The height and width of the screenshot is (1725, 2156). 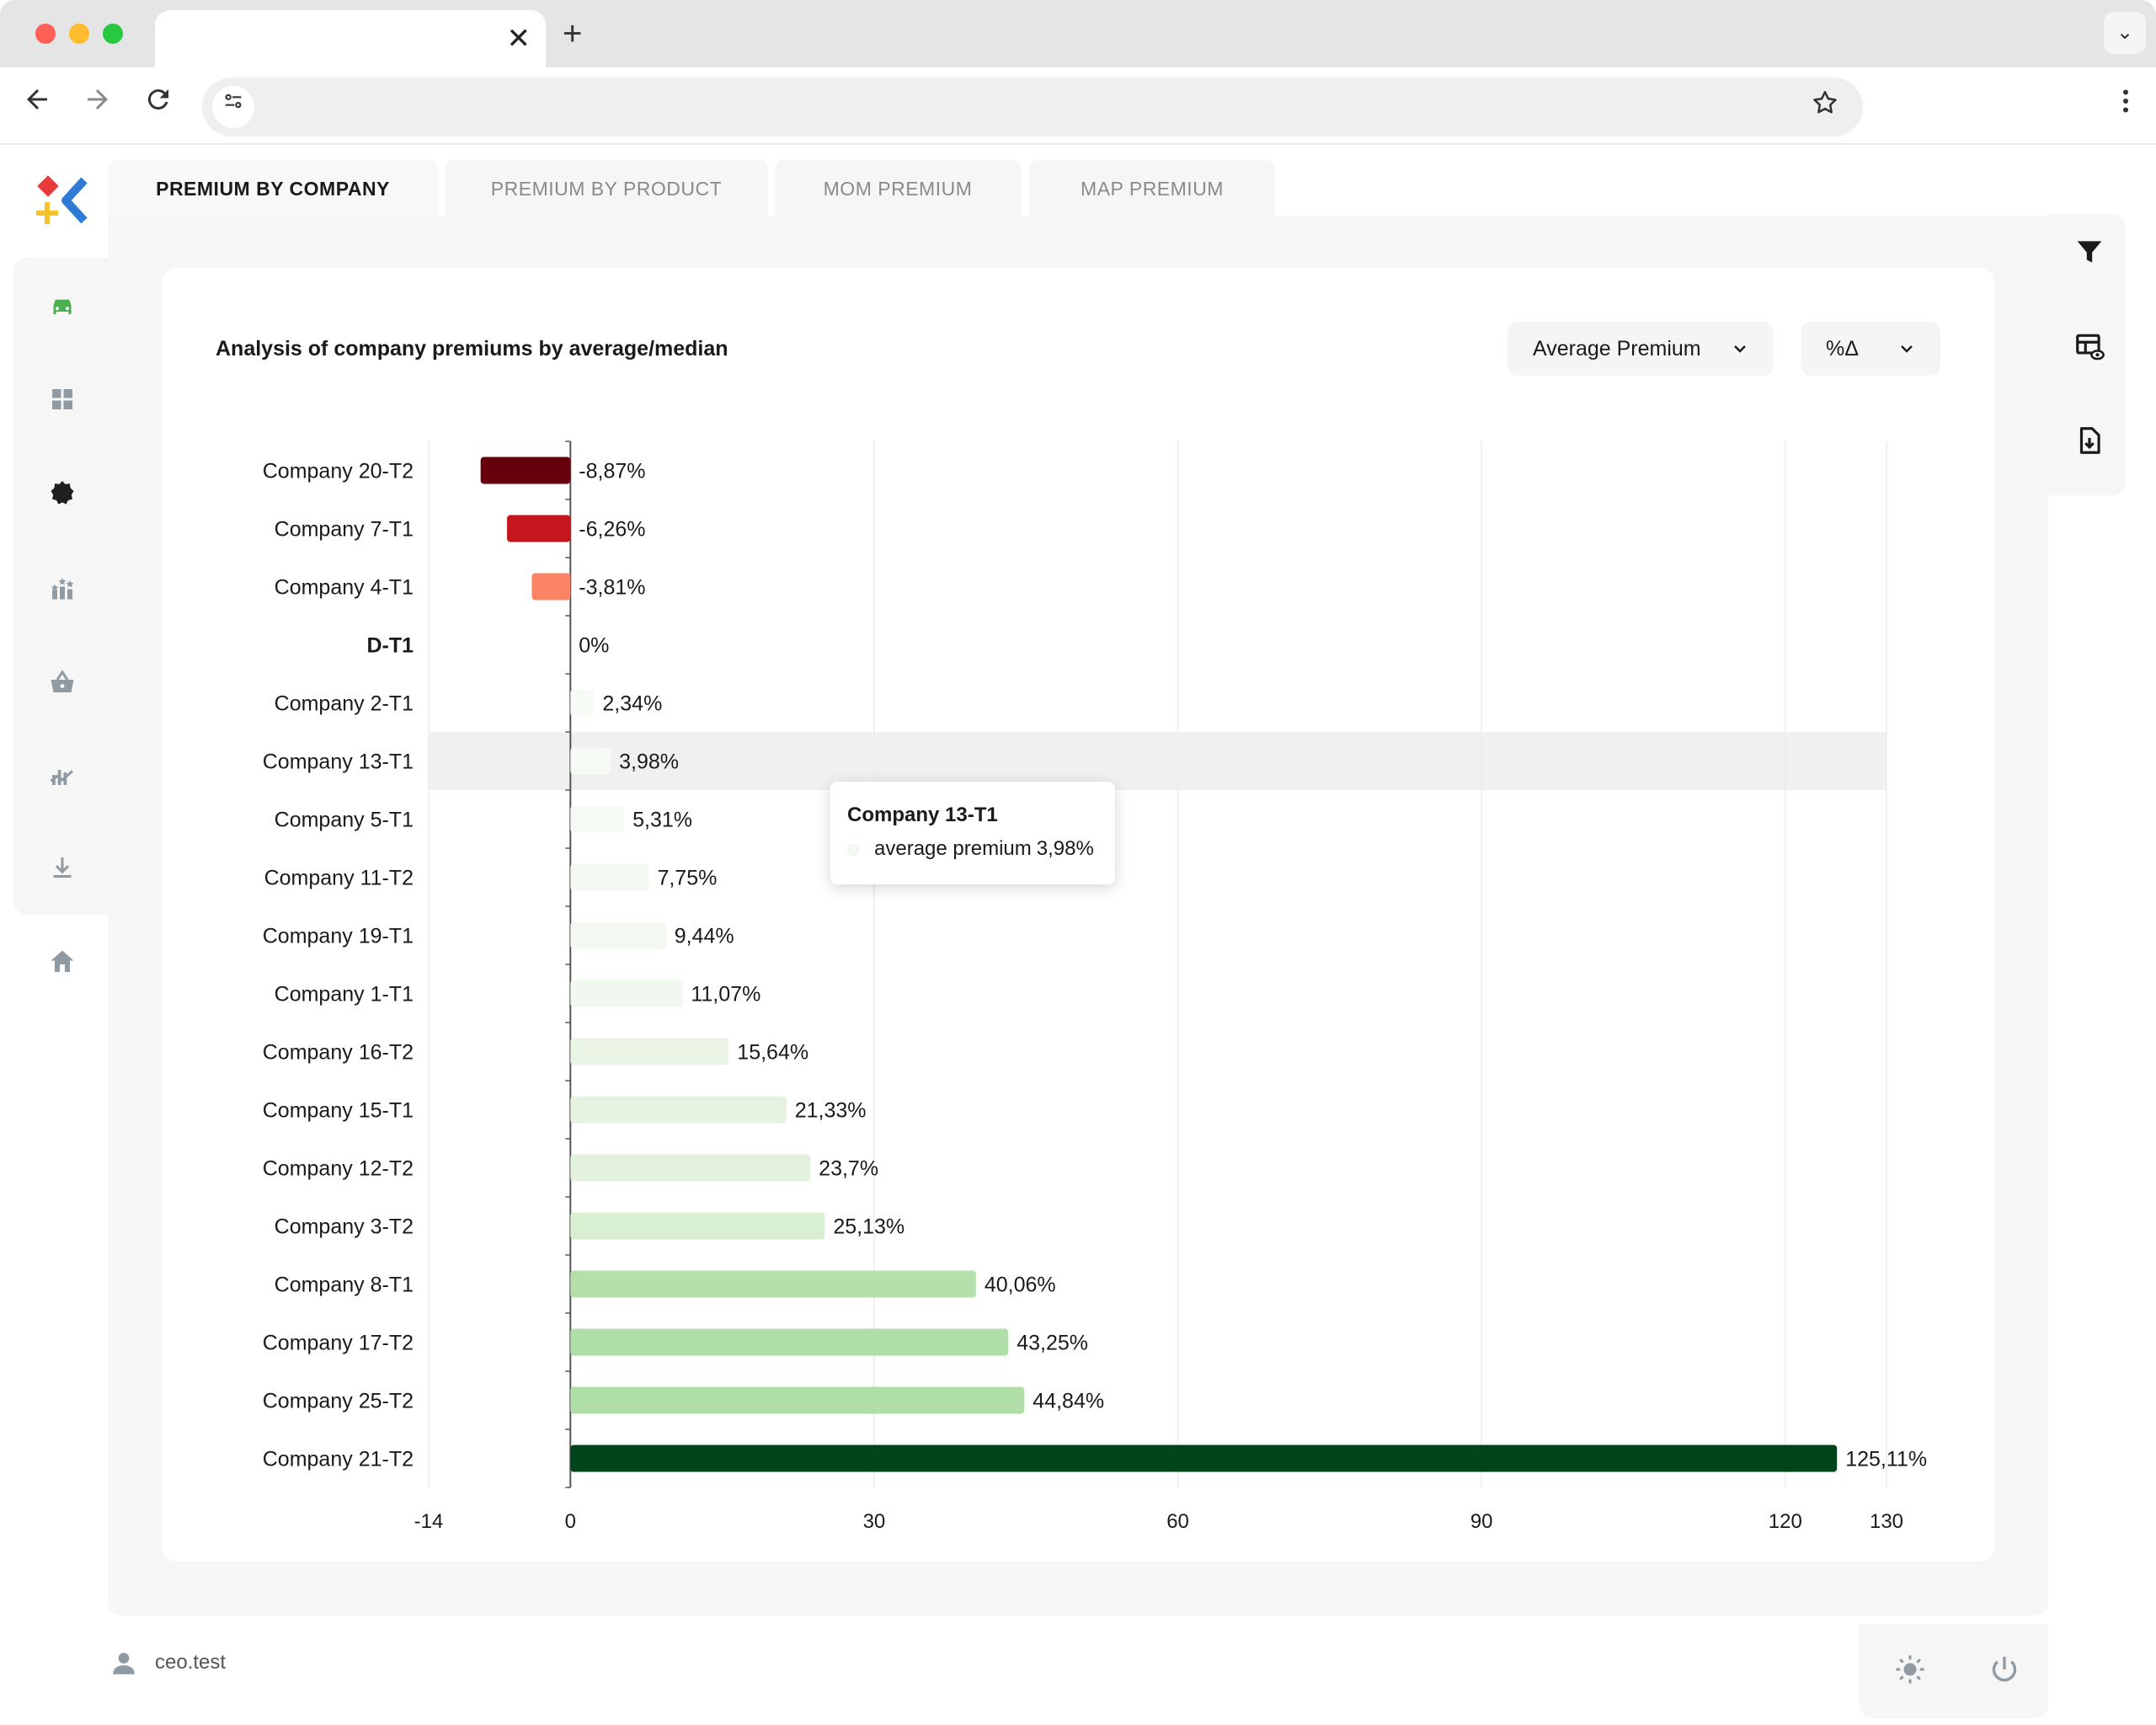 I want to click on x-tick-label: -14, so click(x=429, y=1521).